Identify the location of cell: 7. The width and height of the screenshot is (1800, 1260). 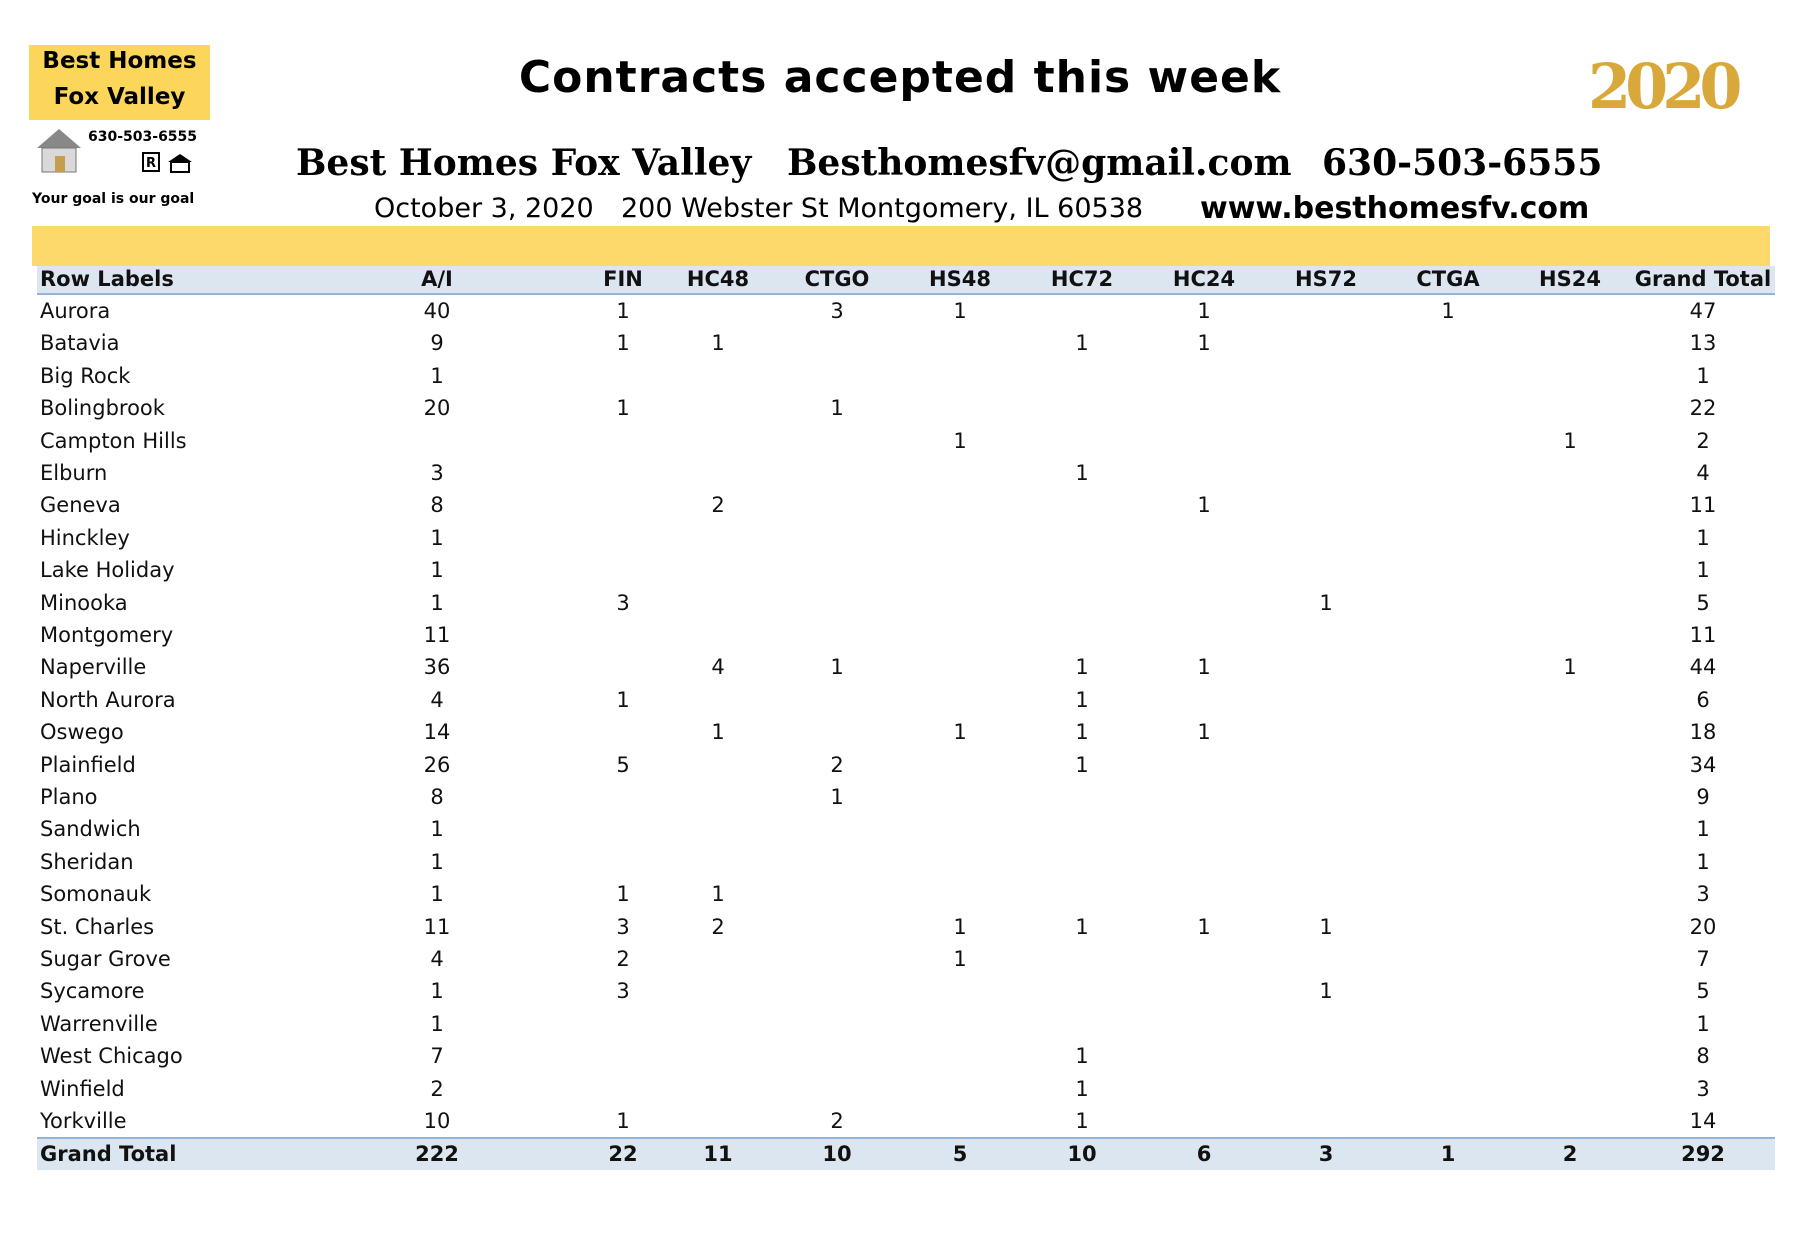
(437, 1056).